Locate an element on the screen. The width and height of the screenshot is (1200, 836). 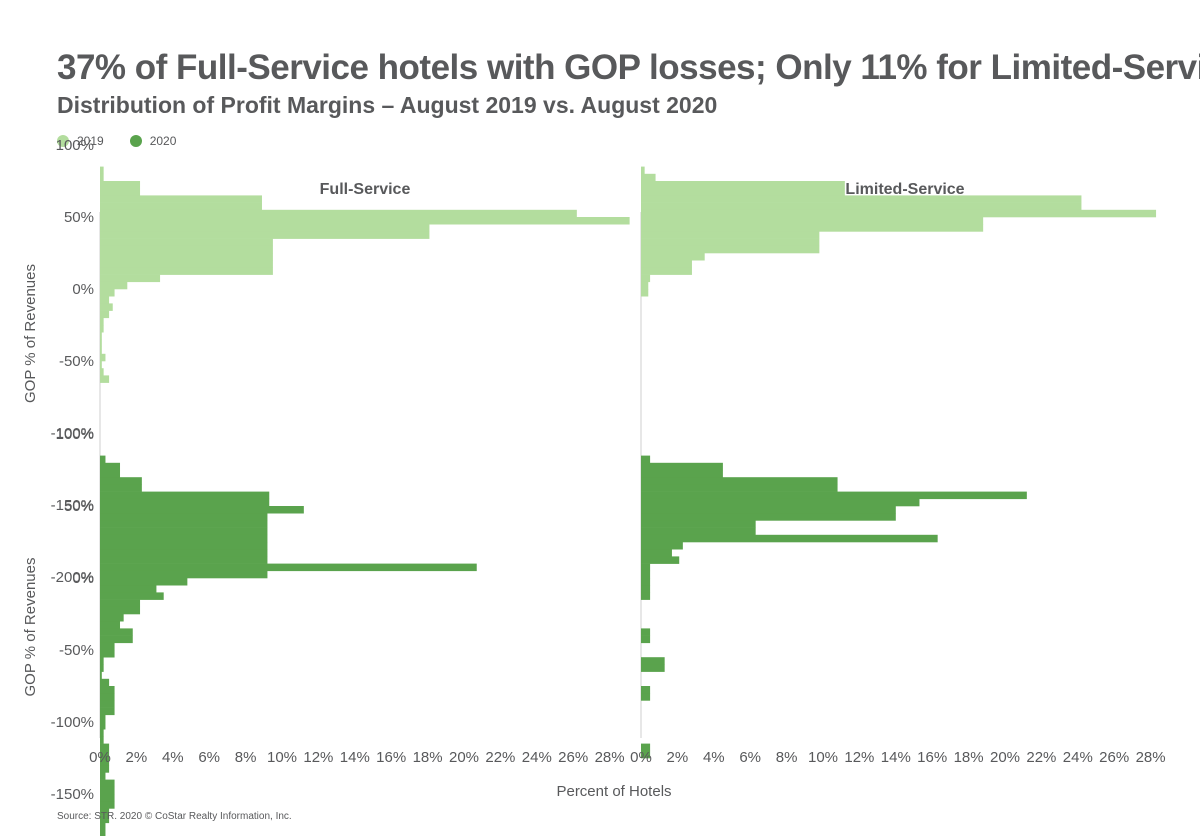
x-tick-label: 4% is located at coordinates (714, 757).